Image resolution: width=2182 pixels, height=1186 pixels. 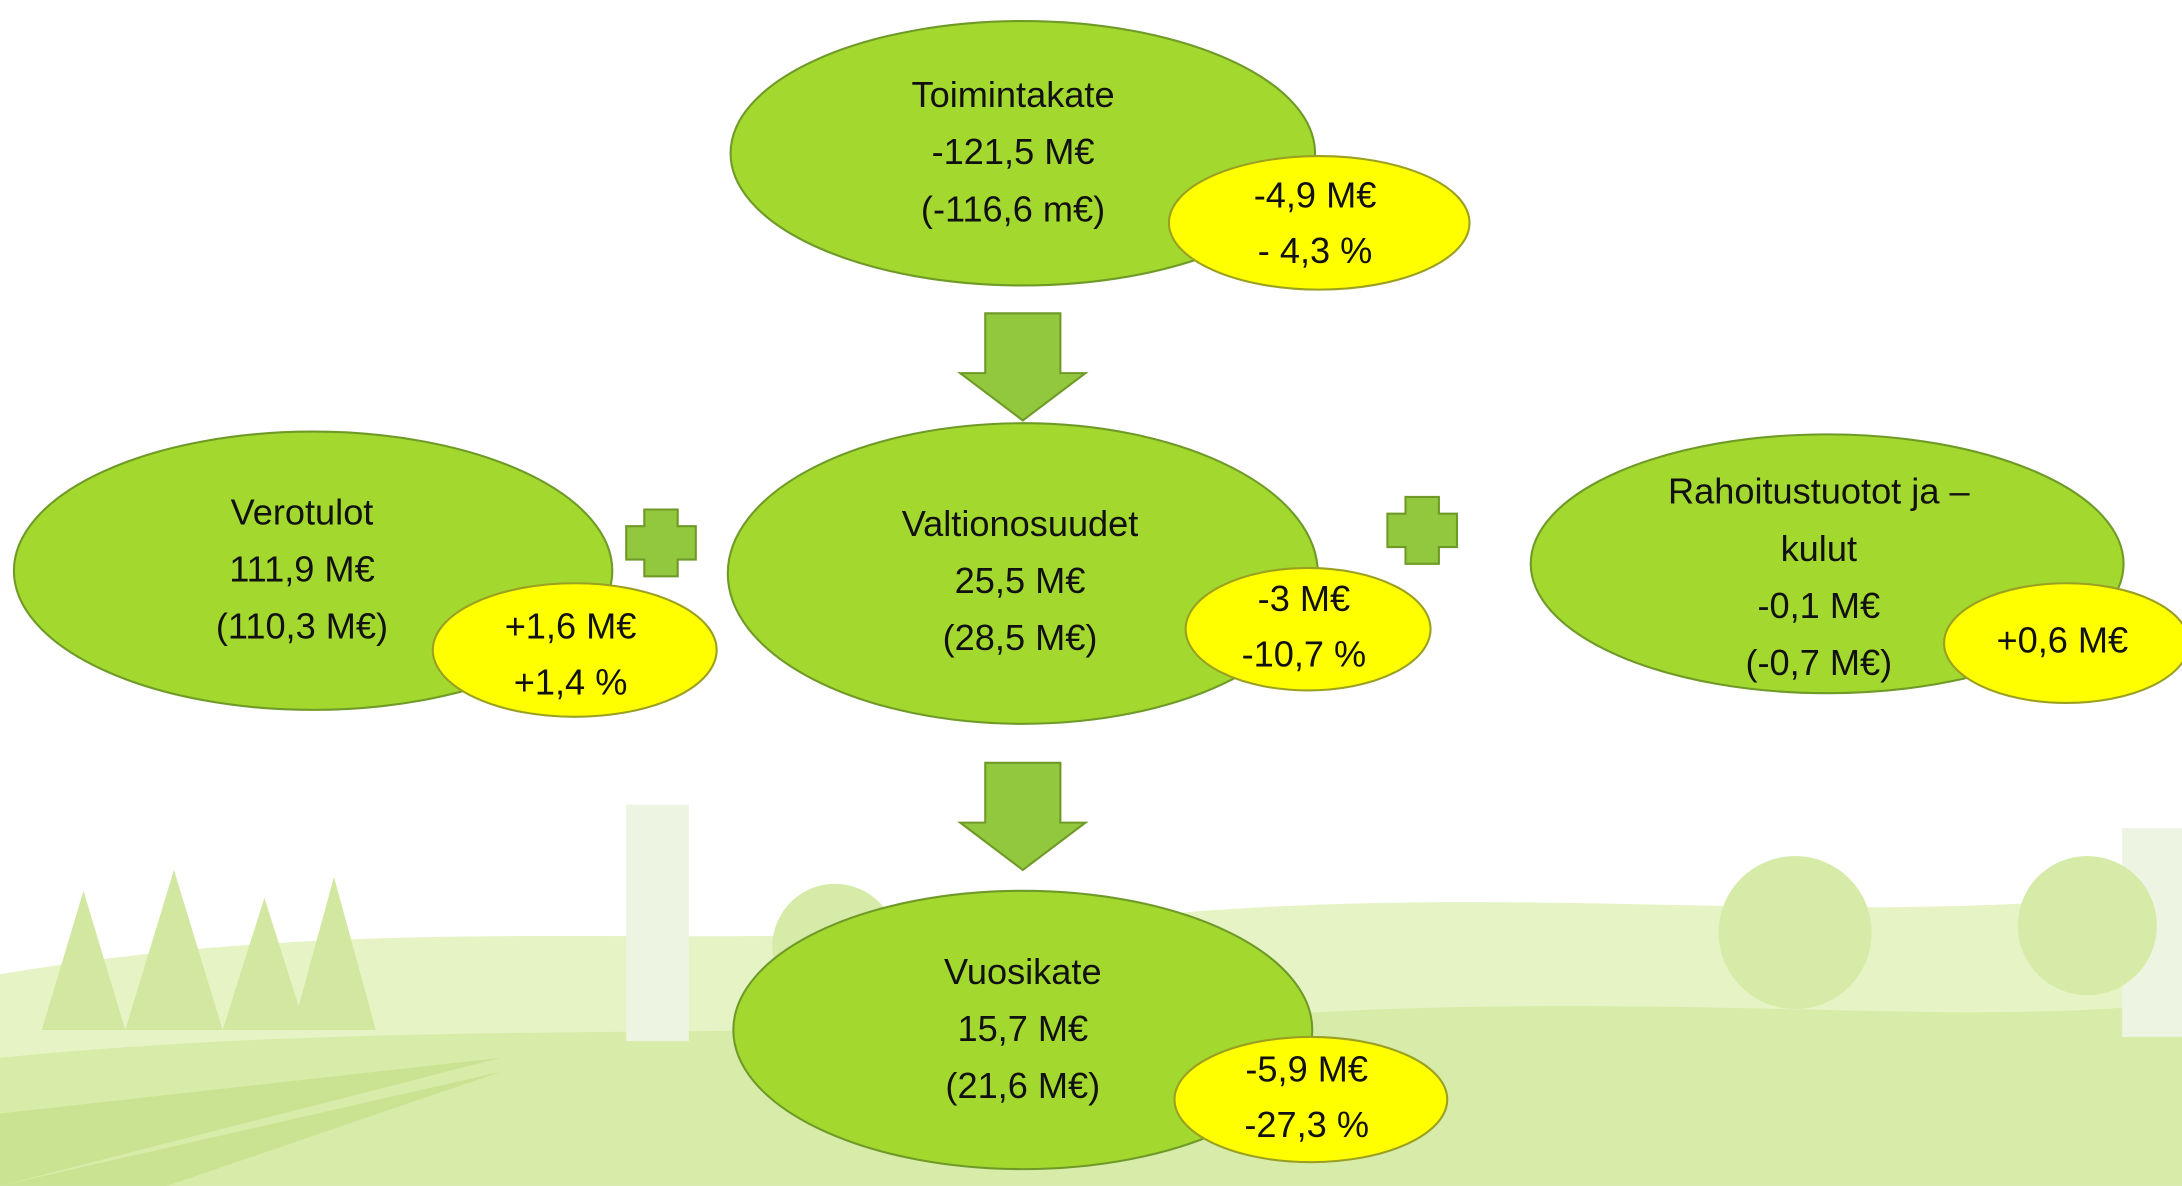 I want to click on change-label: -3 M€, so click(x=1304, y=598).